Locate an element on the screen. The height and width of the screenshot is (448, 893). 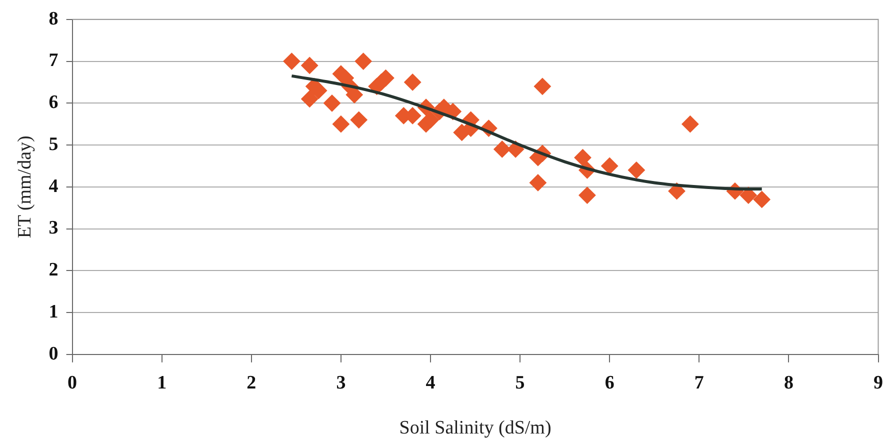
y-tick-label: 3 is located at coordinates (53, 228).